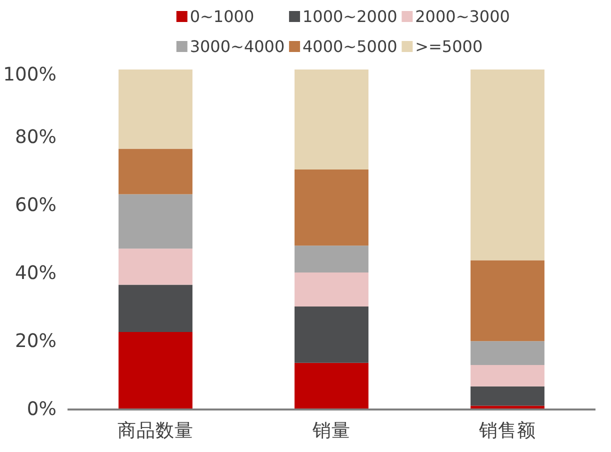 Image resolution: width=611 pixels, height=452 pixels. What do you see at coordinates (156, 431) in the screenshot?
I see `x-tick-label: 商品数量` at bounding box center [156, 431].